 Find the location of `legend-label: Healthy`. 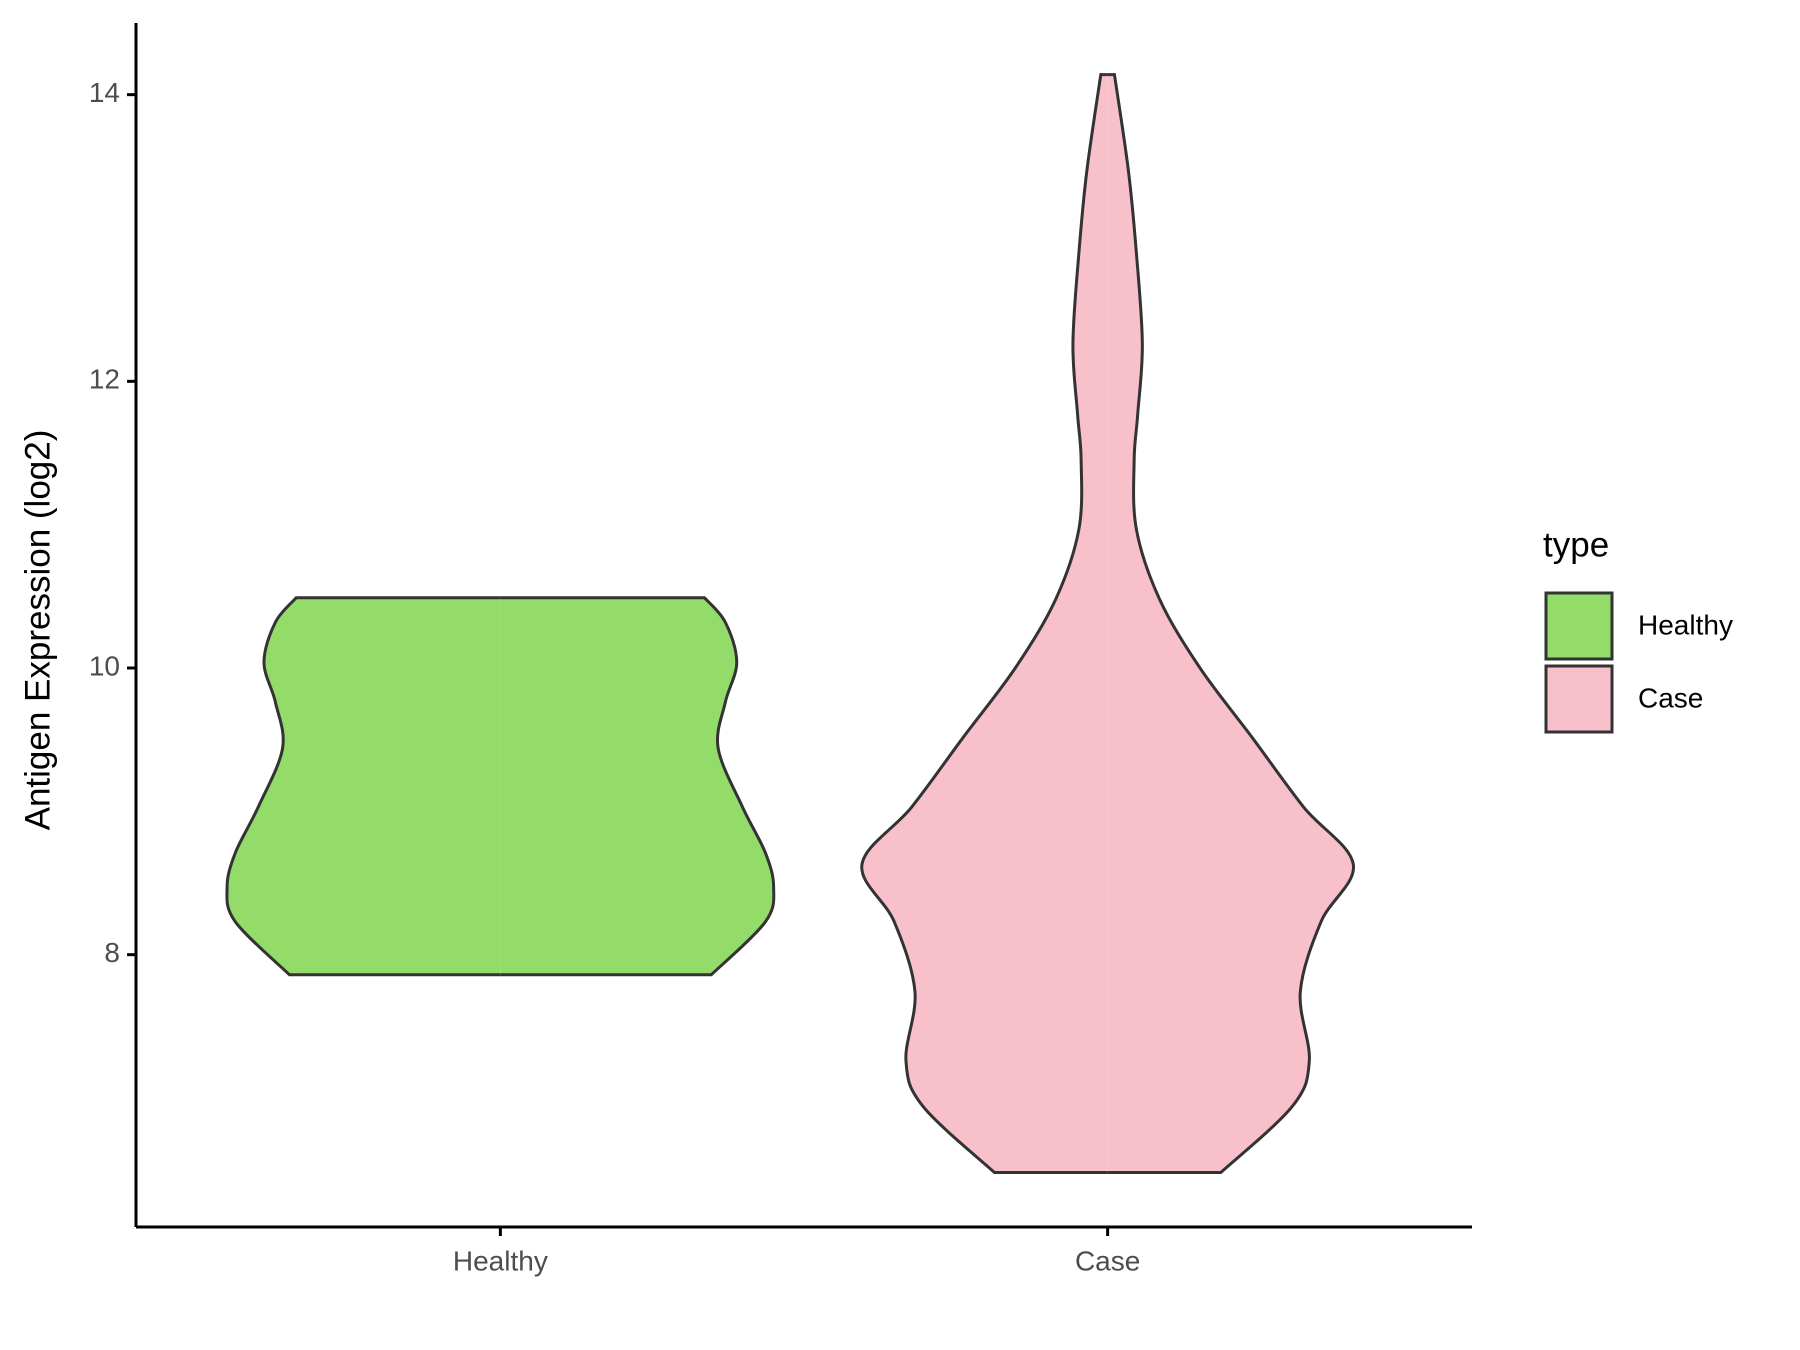

legend-label: Healthy is located at coordinates (1685, 624).